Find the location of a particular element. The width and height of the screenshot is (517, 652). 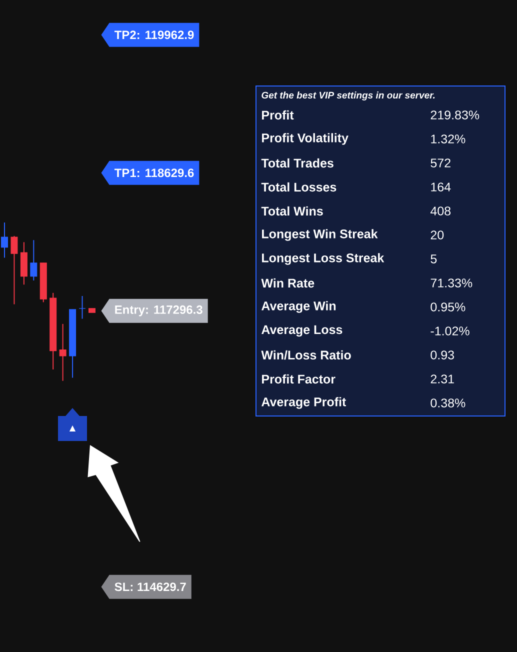

category-label: Profit is located at coordinates (278, 115).